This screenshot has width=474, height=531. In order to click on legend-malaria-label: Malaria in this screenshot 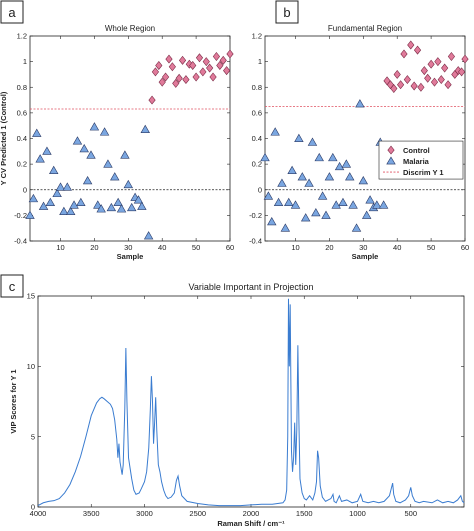, I will do `click(416, 161)`.